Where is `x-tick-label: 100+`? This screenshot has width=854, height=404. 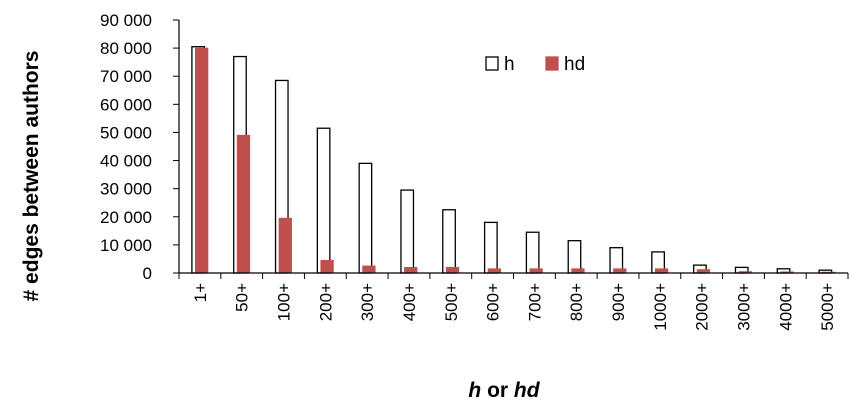 x-tick-label: 100+ is located at coordinates (284, 302).